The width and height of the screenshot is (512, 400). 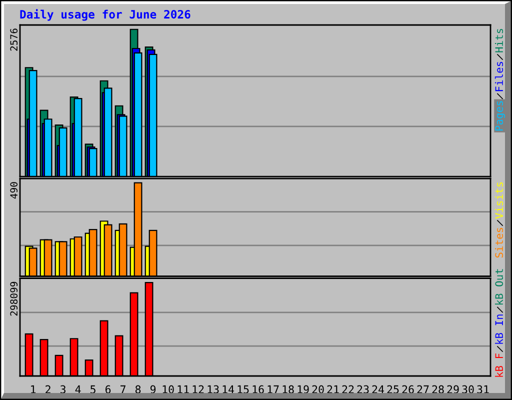 What do you see at coordinates (499, 243) in the screenshot?
I see `legend-label: Sites` at bounding box center [499, 243].